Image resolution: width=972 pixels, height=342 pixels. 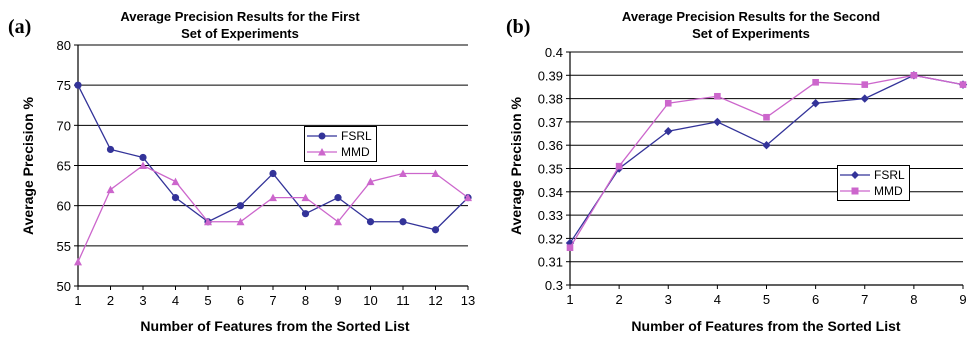 I want to click on x-tick-label: 9, so click(x=962, y=299).